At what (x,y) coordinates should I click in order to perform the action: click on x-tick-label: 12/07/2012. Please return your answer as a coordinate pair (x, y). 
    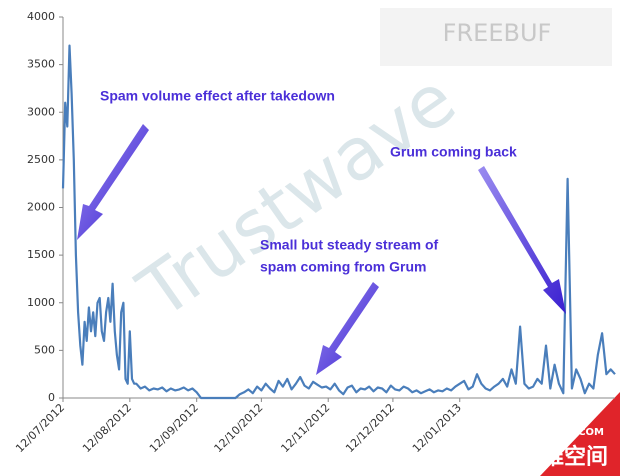
    Looking at the image, I should click on (40, 428).